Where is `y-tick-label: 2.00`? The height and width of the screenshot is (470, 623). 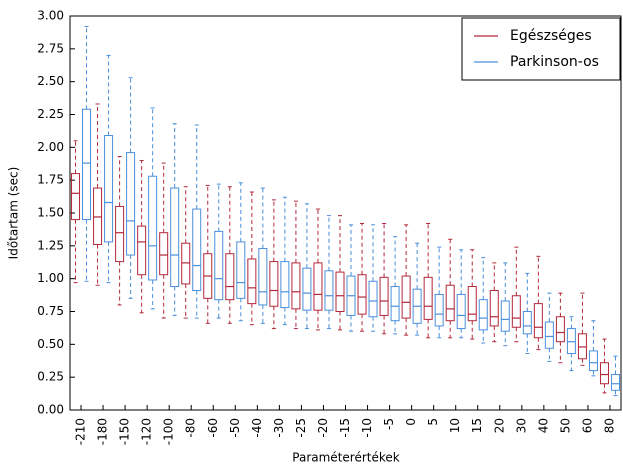 y-tick-label: 2.00 is located at coordinates (50, 147).